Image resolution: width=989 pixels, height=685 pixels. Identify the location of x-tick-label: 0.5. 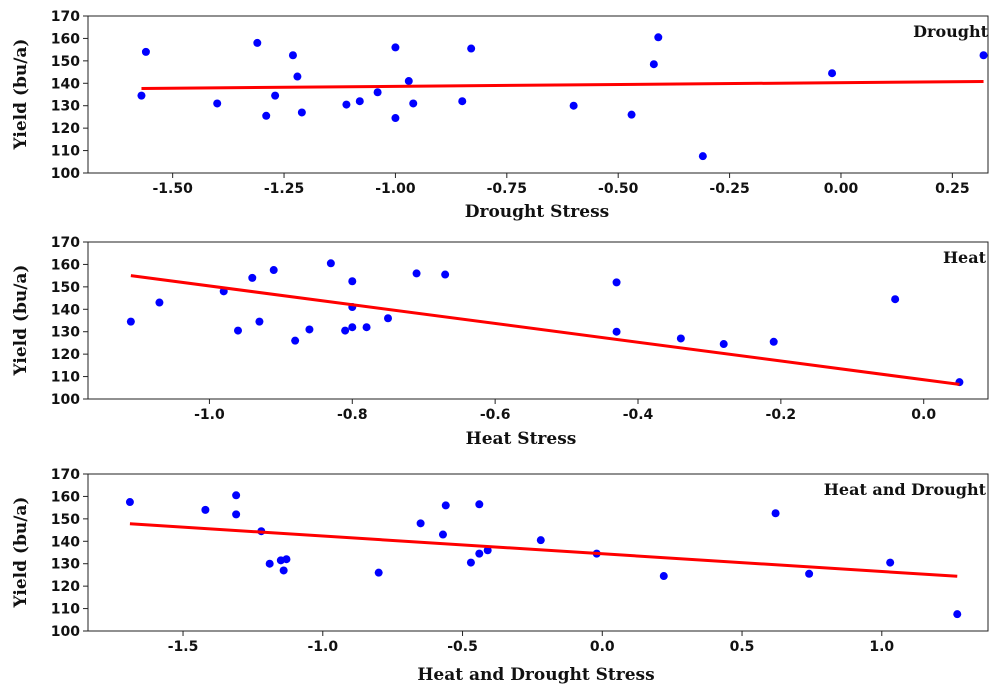
(742, 647).